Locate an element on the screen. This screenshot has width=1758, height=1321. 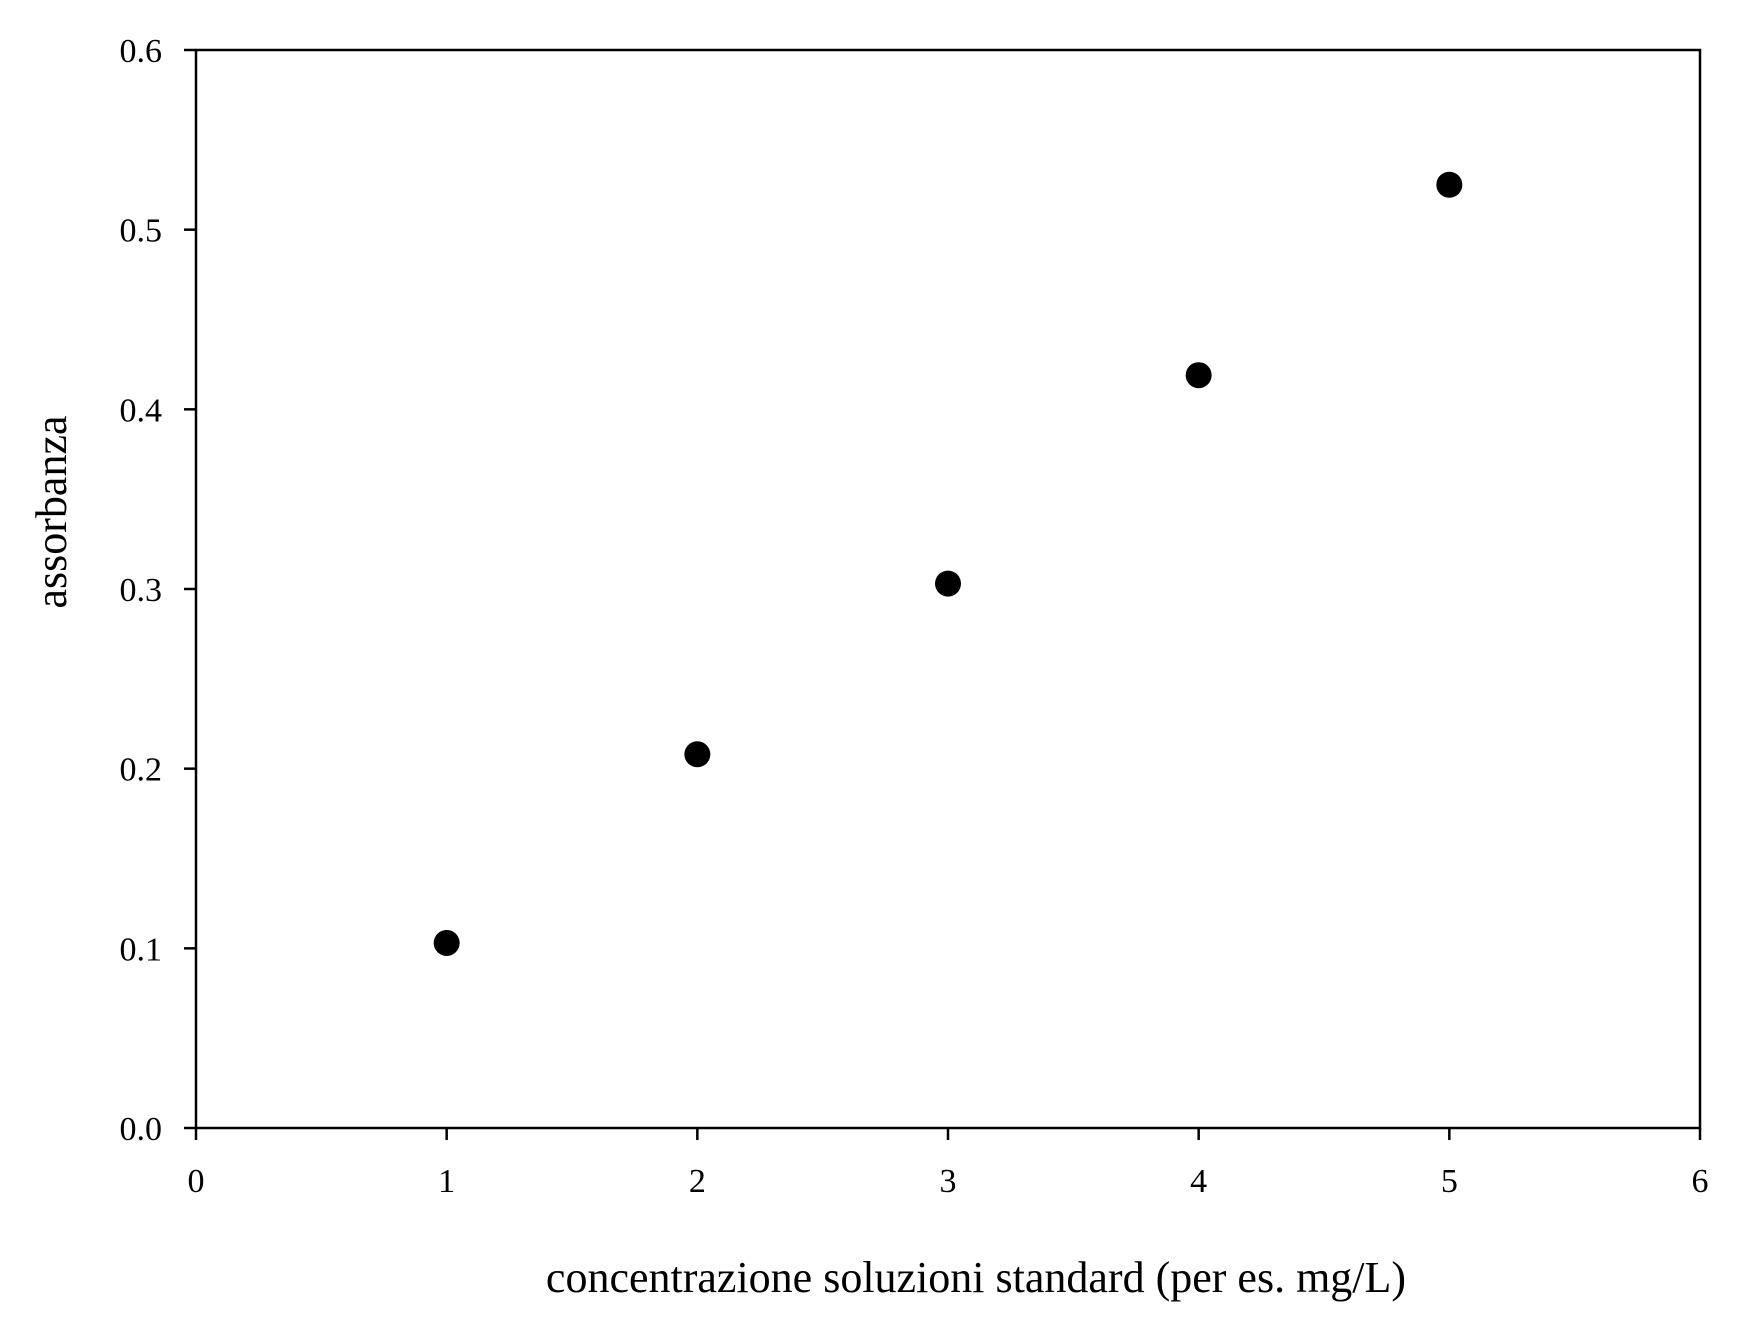
y-axis-ticks: 0.0 0.1 0.2 0.3 0.4 0.5 0.6 is located at coordinates (158, 590).